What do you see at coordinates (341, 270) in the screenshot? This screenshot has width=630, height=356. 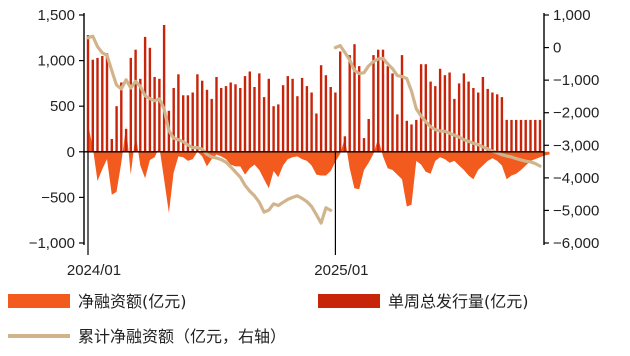 I see `x-axis-tick-label: 2025/01` at bounding box center [341, 270].